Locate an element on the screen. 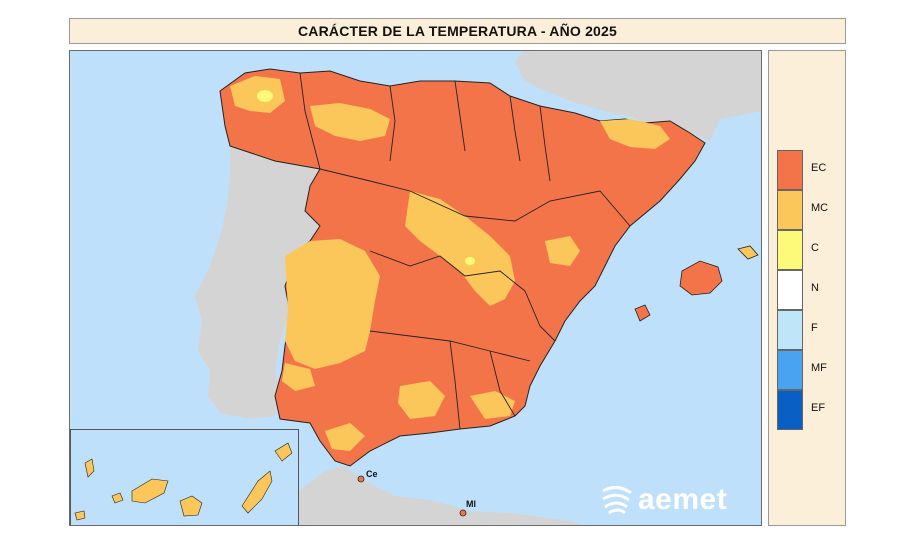 This screenshot has width=905, height=553. mc-zone-huelva is located at coordinates (298, 377).